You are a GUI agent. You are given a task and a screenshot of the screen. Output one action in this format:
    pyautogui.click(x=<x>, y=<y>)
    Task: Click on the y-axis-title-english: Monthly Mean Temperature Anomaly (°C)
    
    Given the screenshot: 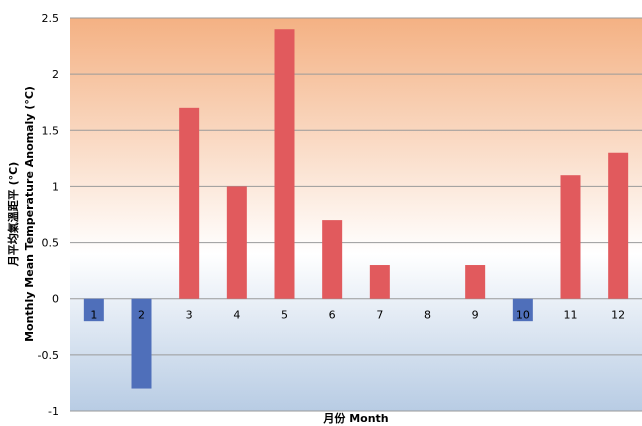 What is the action you would take?
    pyautogui.click(x=29, y=214)
    